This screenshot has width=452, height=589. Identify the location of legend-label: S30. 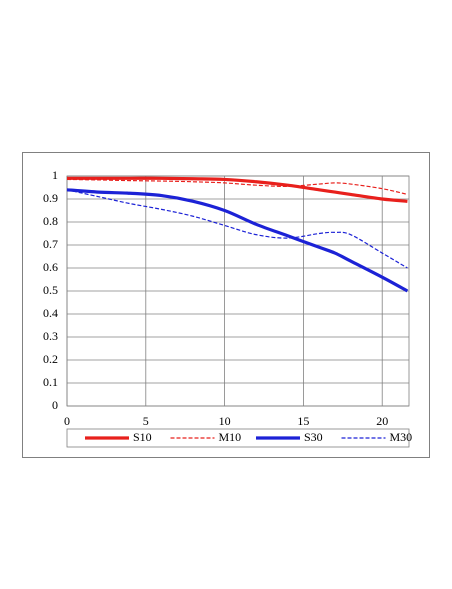
(313, 437).